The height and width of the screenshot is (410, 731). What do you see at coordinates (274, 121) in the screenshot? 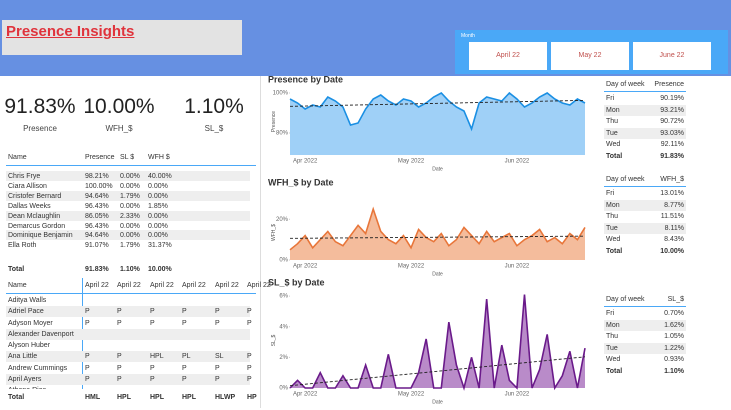
I see `y-axis-label: Presence` at bounding box center [274, 121].